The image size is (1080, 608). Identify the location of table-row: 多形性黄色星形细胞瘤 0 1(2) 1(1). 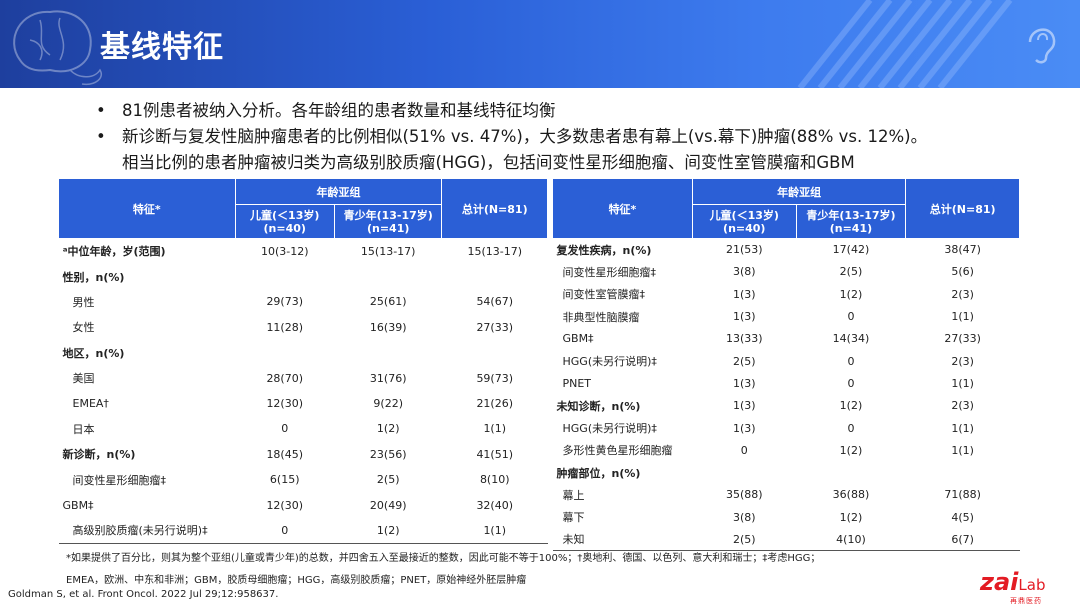
(786, 450).